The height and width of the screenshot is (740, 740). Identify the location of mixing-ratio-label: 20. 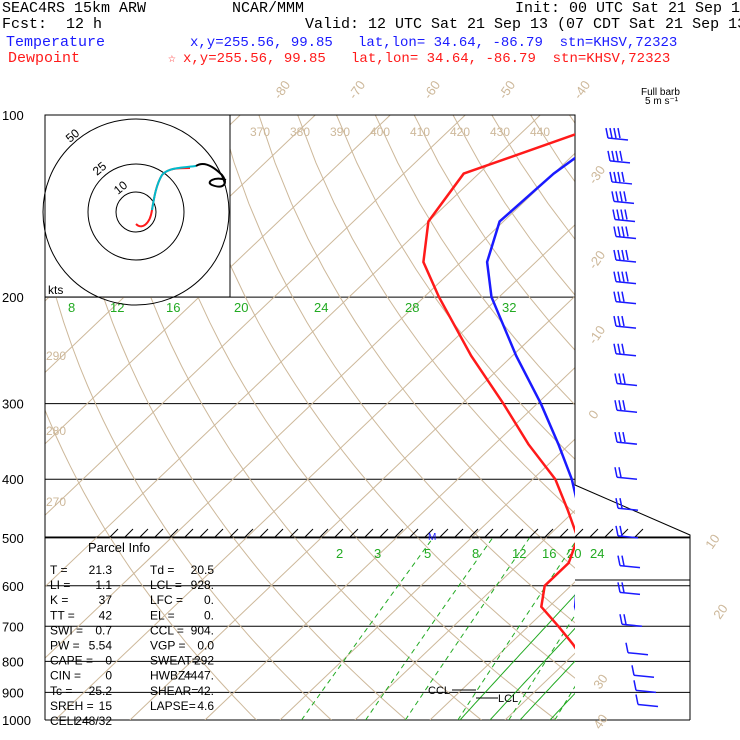
(241, 307).